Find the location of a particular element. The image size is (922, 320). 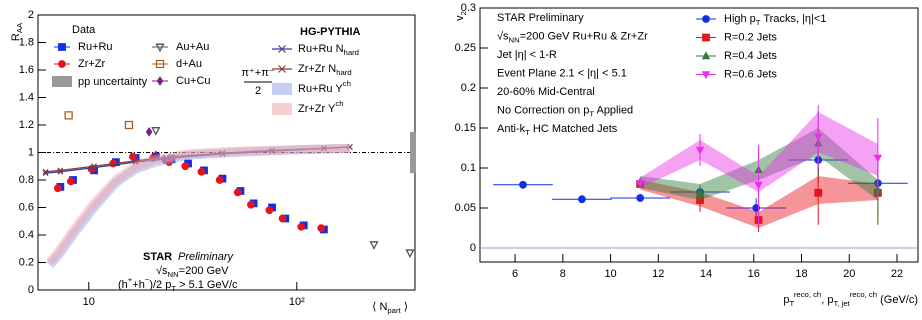

text-part: High p is located at coordinates (740, 19).